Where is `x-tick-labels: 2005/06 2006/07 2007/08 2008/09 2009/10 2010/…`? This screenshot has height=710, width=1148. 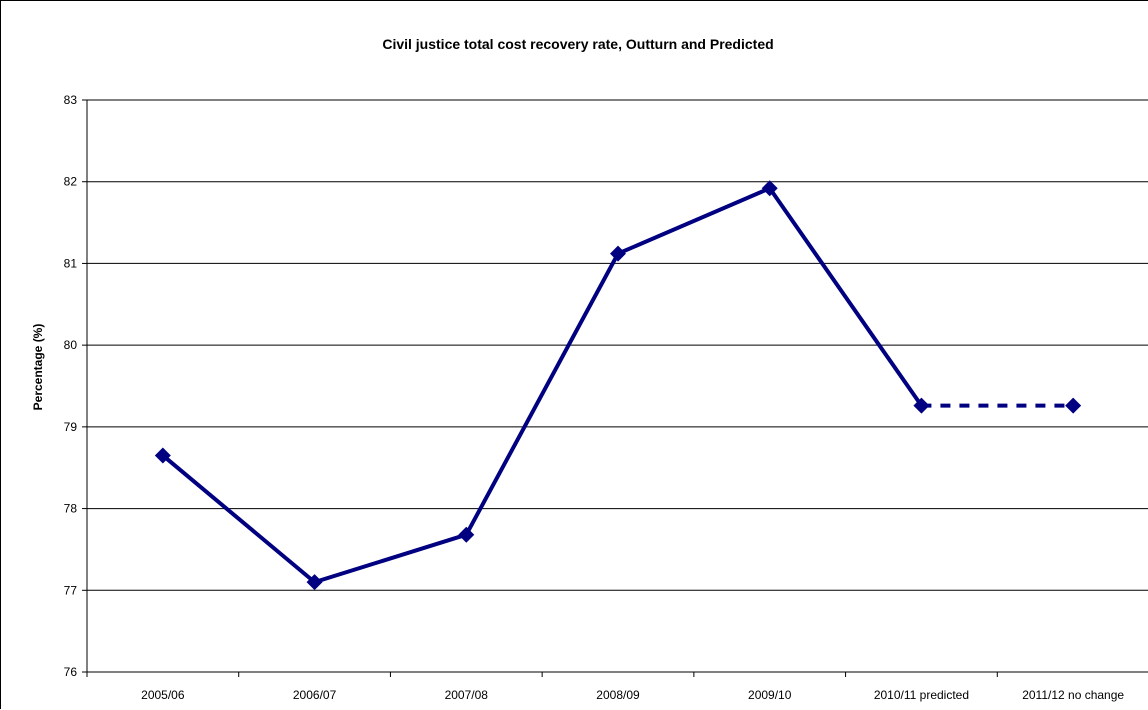 x-tick-labels: 2005/06 2006/07 2007/08 2008/09 2009/10 2010/… is located at coordinates (632, 695).